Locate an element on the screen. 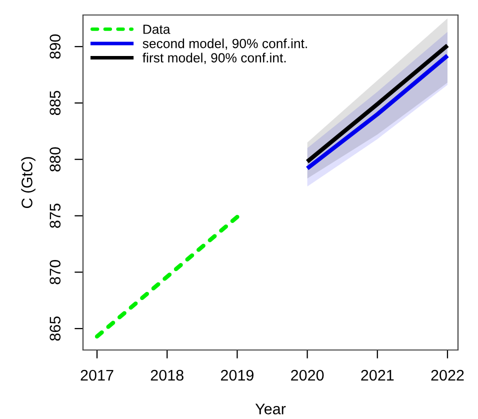 The height and width of the screenshot is (419, 478). x-tick-label: 2018 is located at coordinates (167, 375).